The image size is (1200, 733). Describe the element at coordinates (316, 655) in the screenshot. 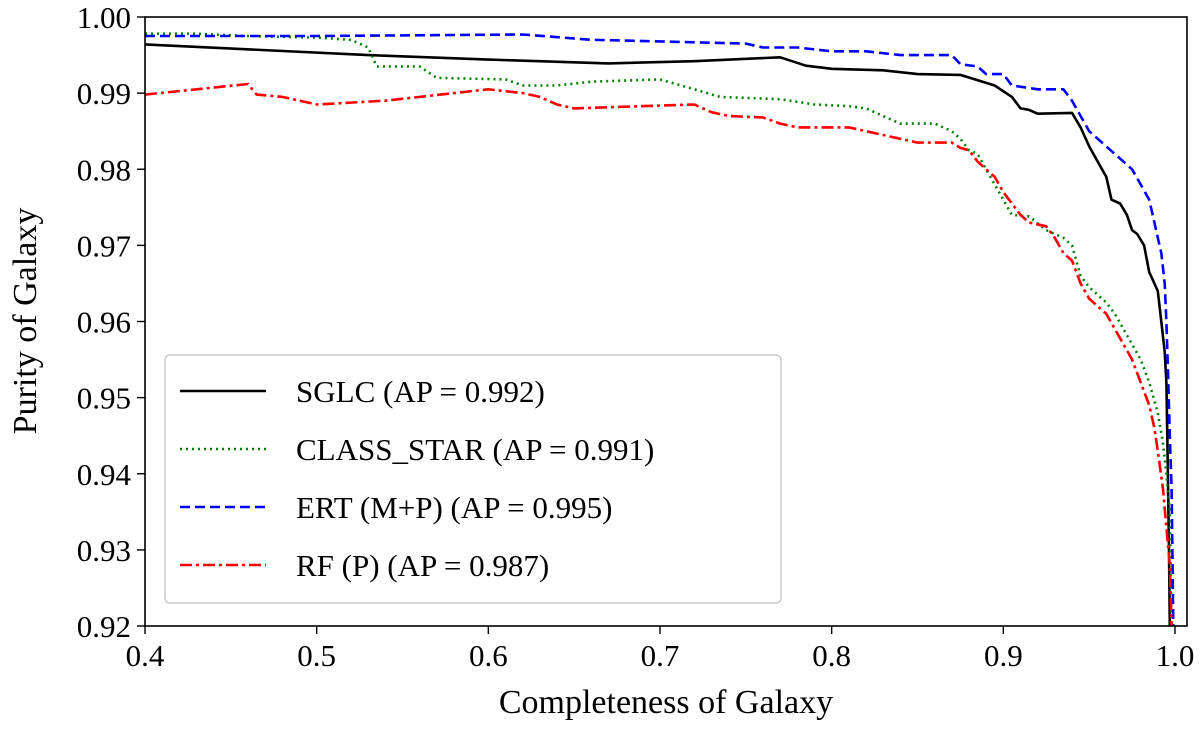

I see `x-tick-label: 0.5` at that location.